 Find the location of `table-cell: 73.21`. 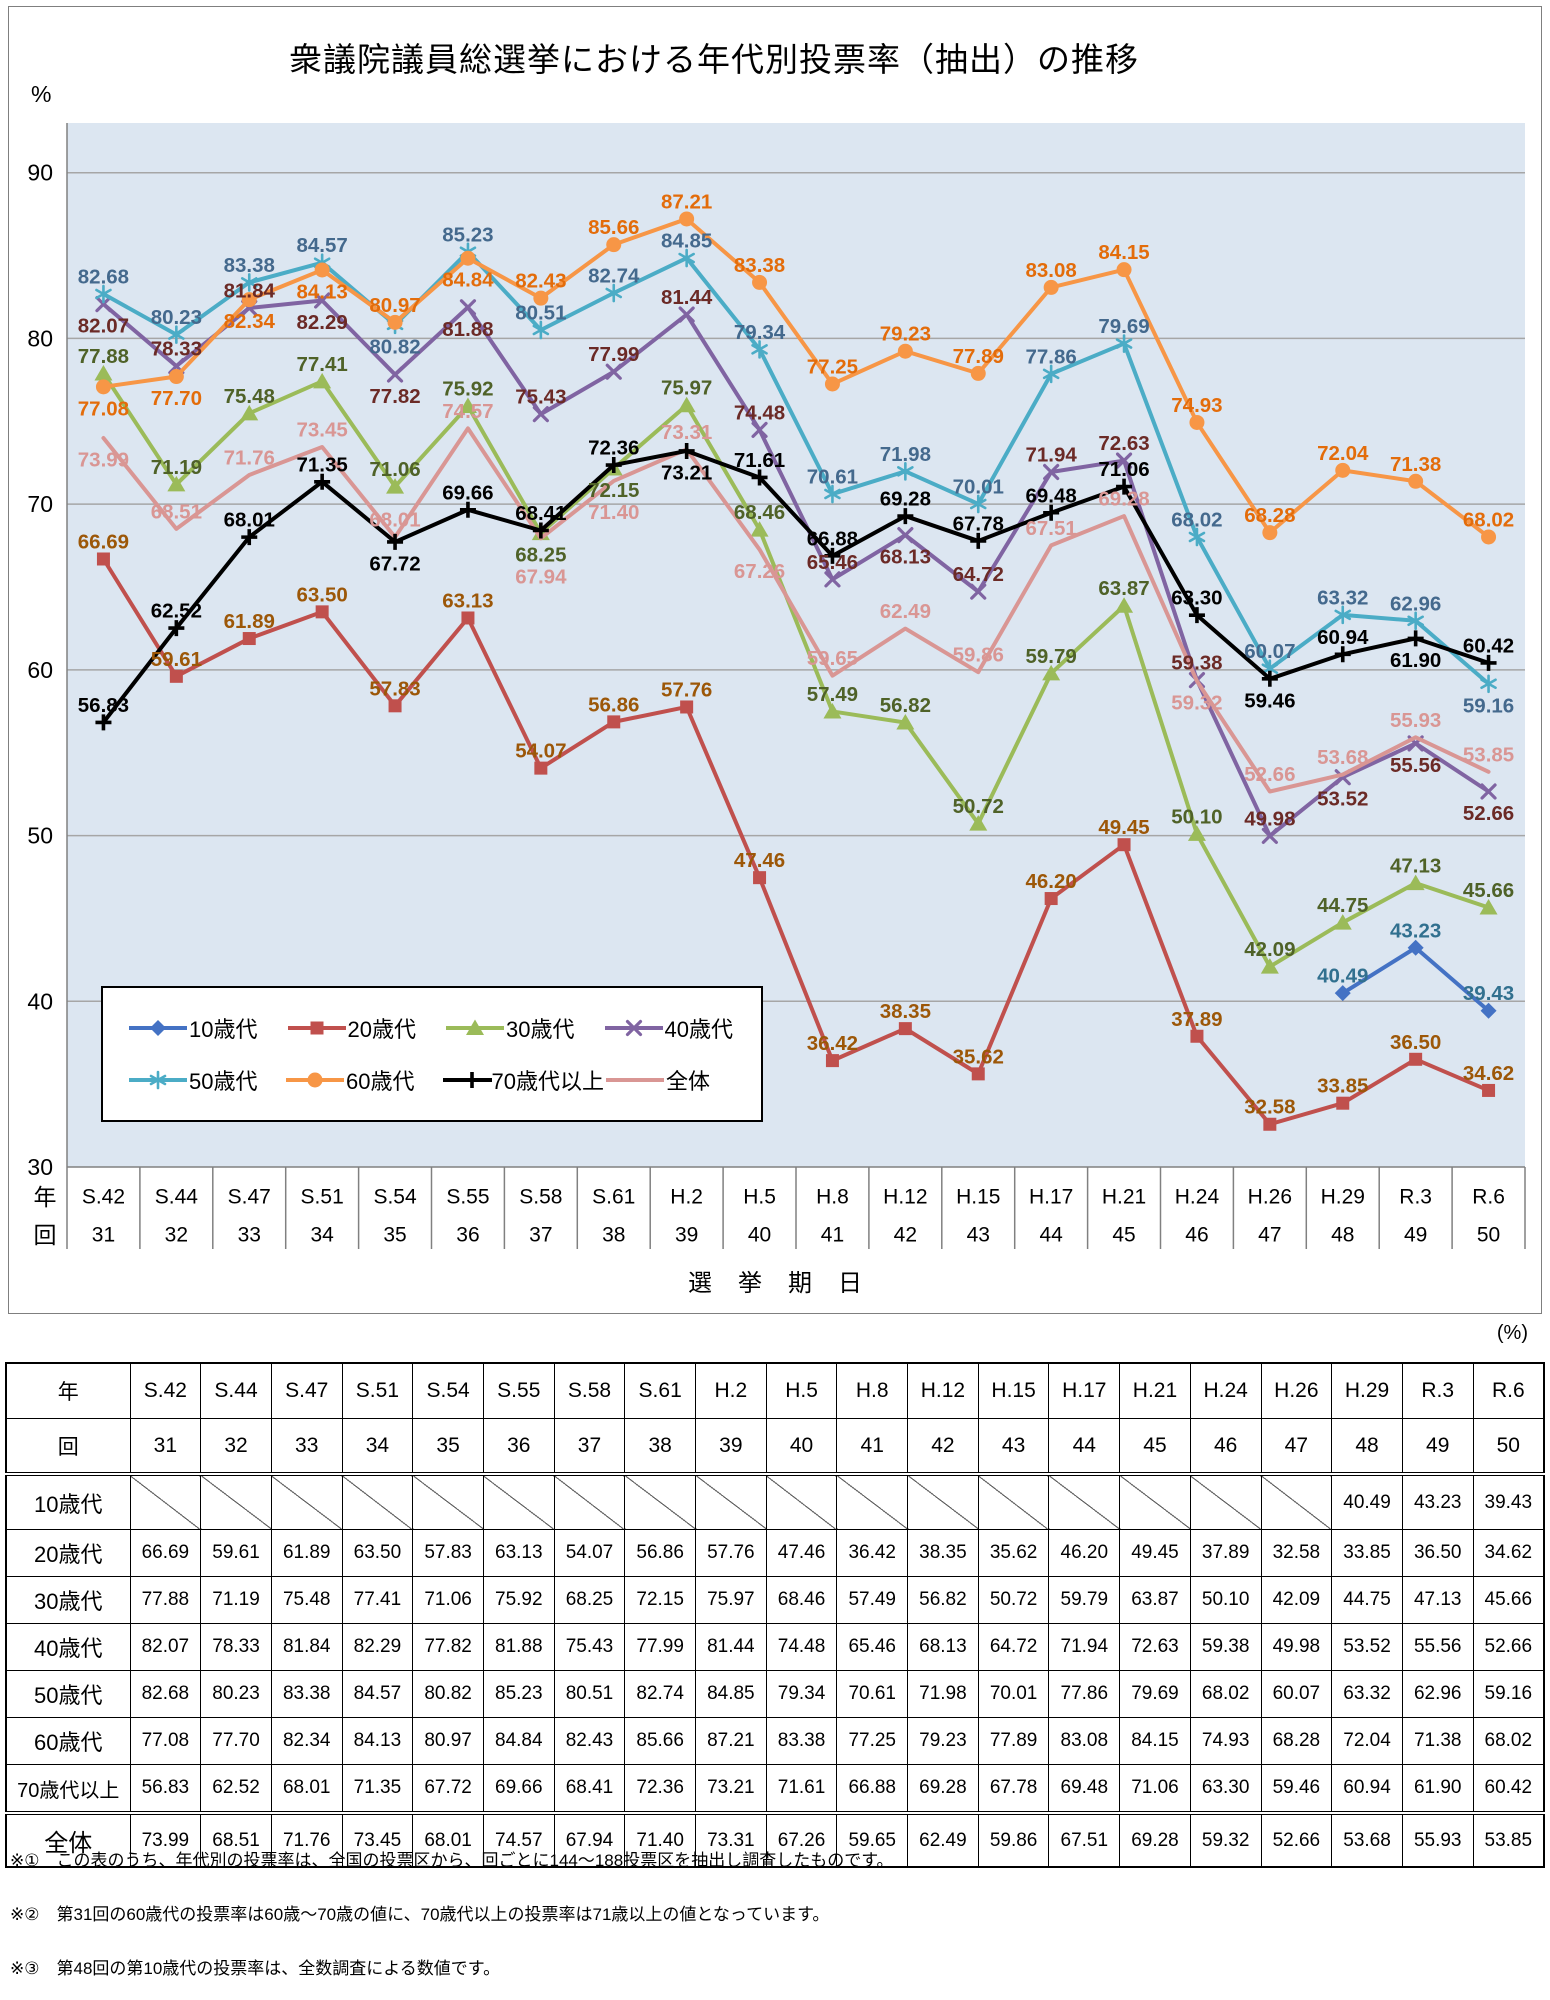

table-cell: 73.21 is located at coordinates (731, 1789).